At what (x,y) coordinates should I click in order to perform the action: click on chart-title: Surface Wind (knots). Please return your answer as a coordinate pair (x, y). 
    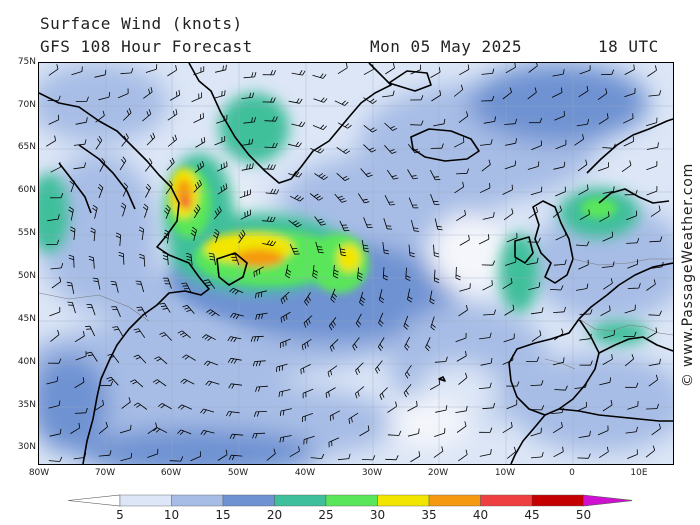
    Looking at the image, I should click on (141, 23).